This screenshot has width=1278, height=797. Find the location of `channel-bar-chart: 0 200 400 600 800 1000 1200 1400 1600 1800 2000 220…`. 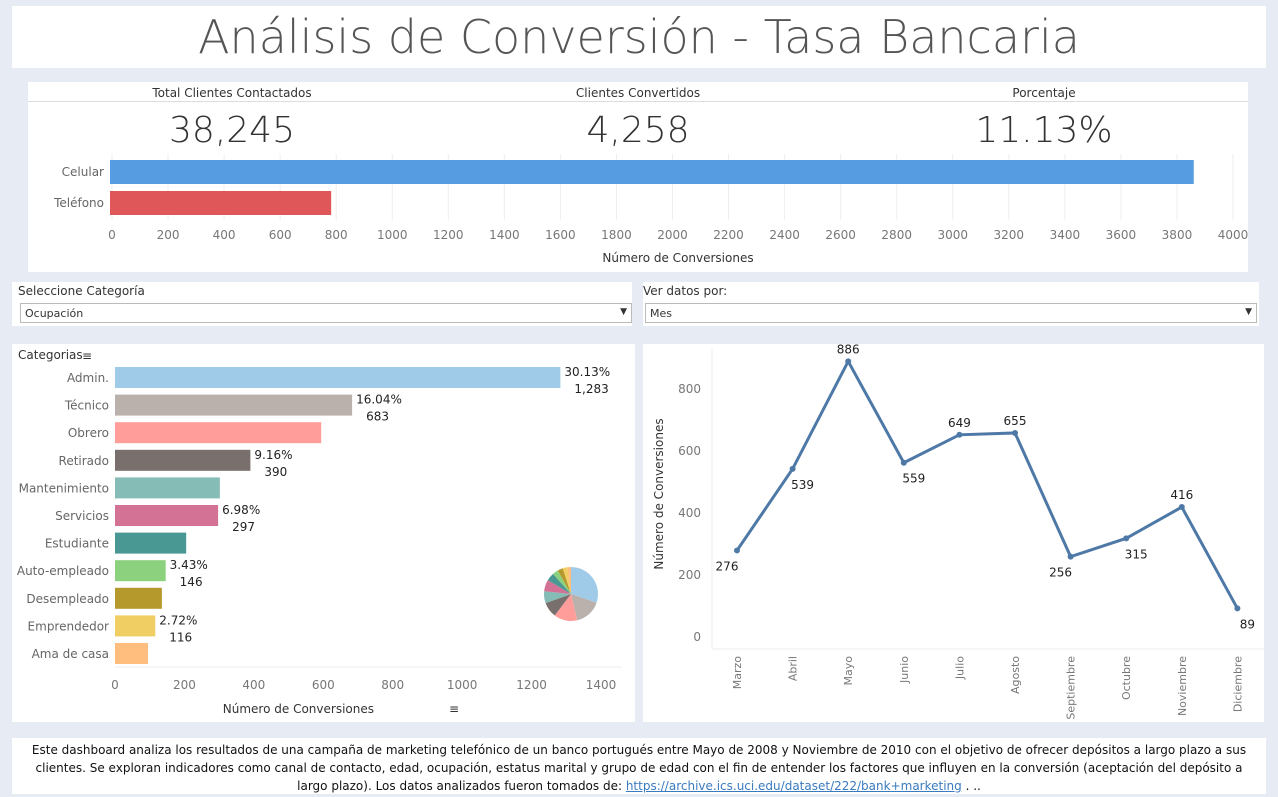

channel-bar-chart: 0 200 400 600 800 1000 1200 1400 1600 1800 2000 220… is located at coordinates (650, 209).